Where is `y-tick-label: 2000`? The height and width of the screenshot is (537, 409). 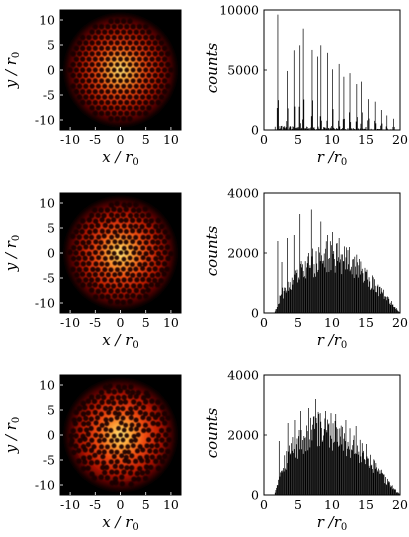 y-tick-label: 2000 is located at coordinates (243, 435).